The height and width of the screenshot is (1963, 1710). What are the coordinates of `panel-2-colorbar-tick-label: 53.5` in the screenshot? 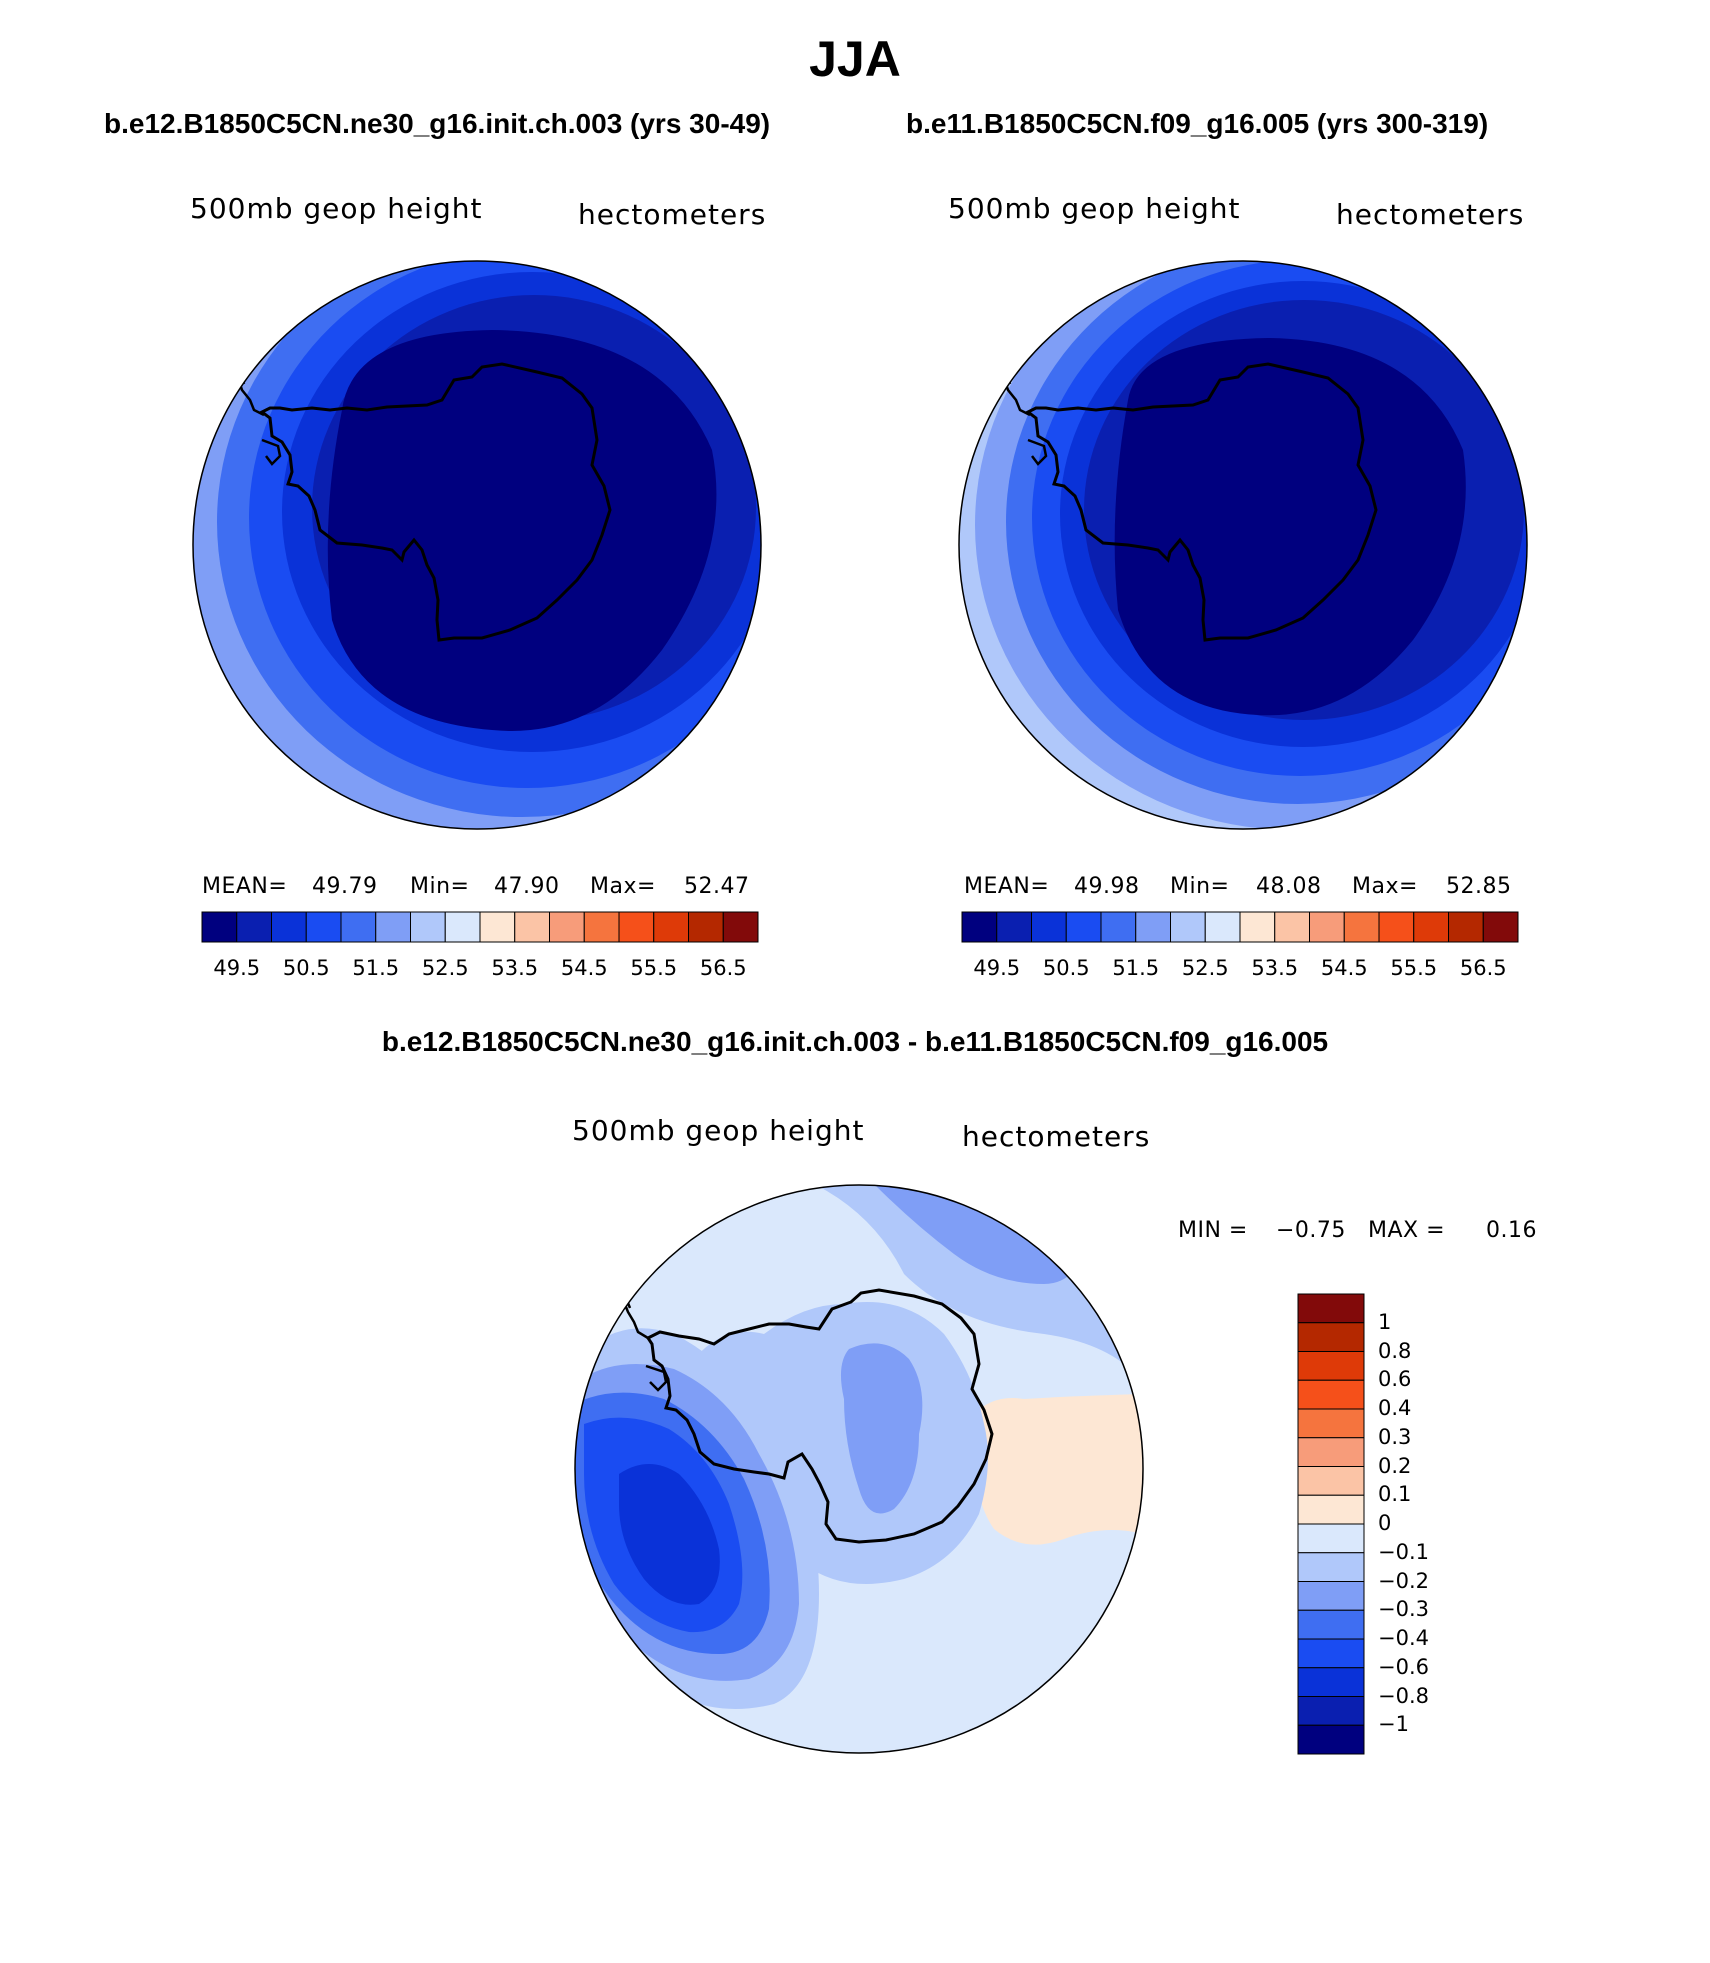 It's located at (1275, 968).